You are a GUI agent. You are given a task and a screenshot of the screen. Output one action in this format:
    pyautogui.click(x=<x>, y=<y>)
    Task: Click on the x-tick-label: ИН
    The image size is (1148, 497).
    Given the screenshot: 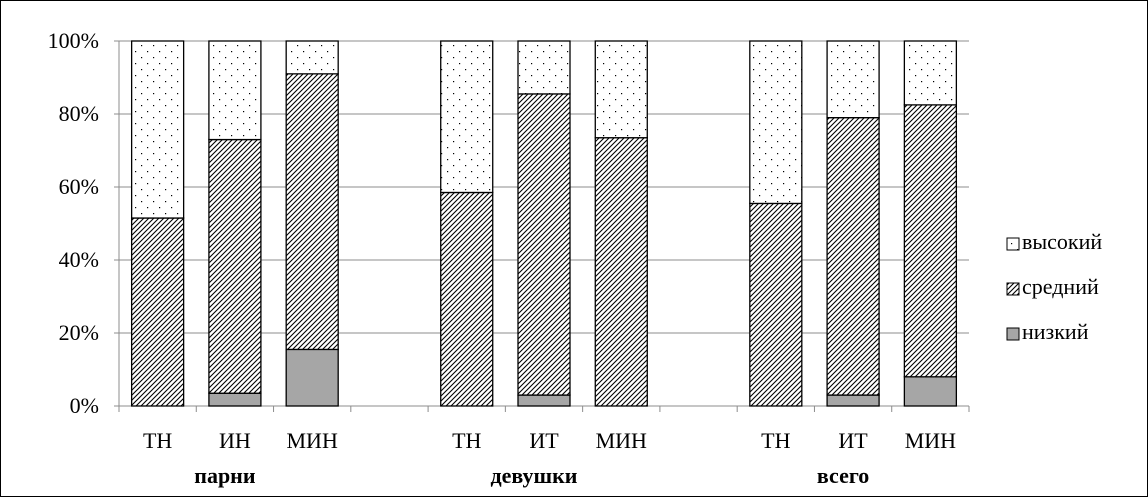 What is the action you would take?
    pyautogui.click(x=235, y=440)
    